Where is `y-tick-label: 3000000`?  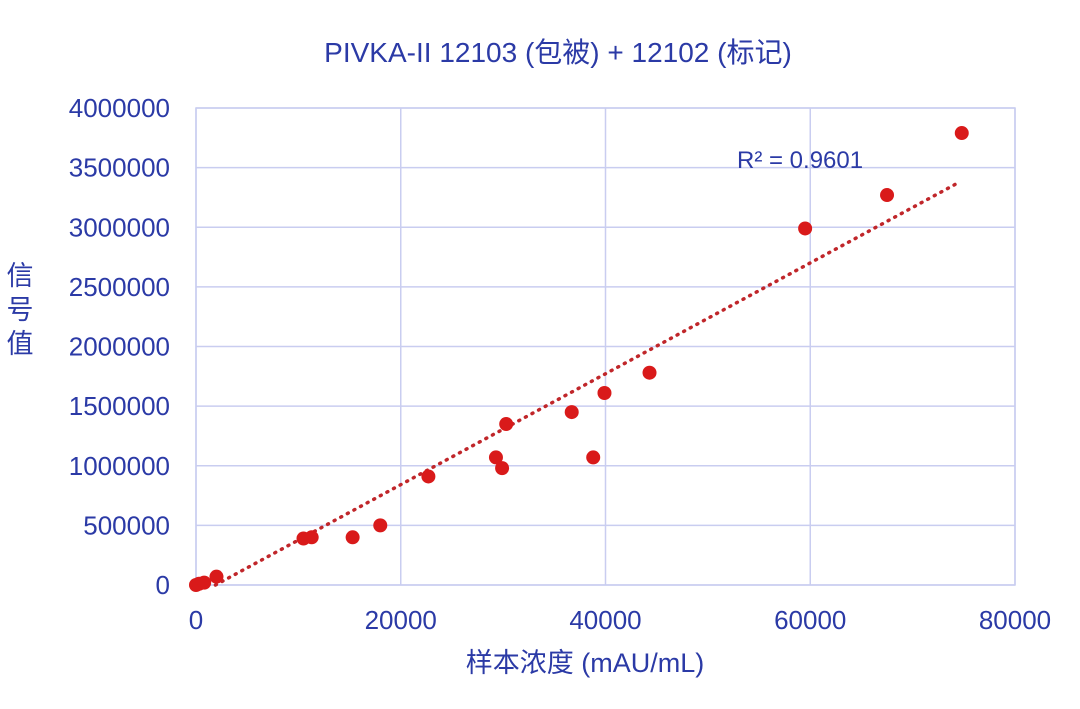 y-tick-label: 3000000 is located at coordinates (119, 227).